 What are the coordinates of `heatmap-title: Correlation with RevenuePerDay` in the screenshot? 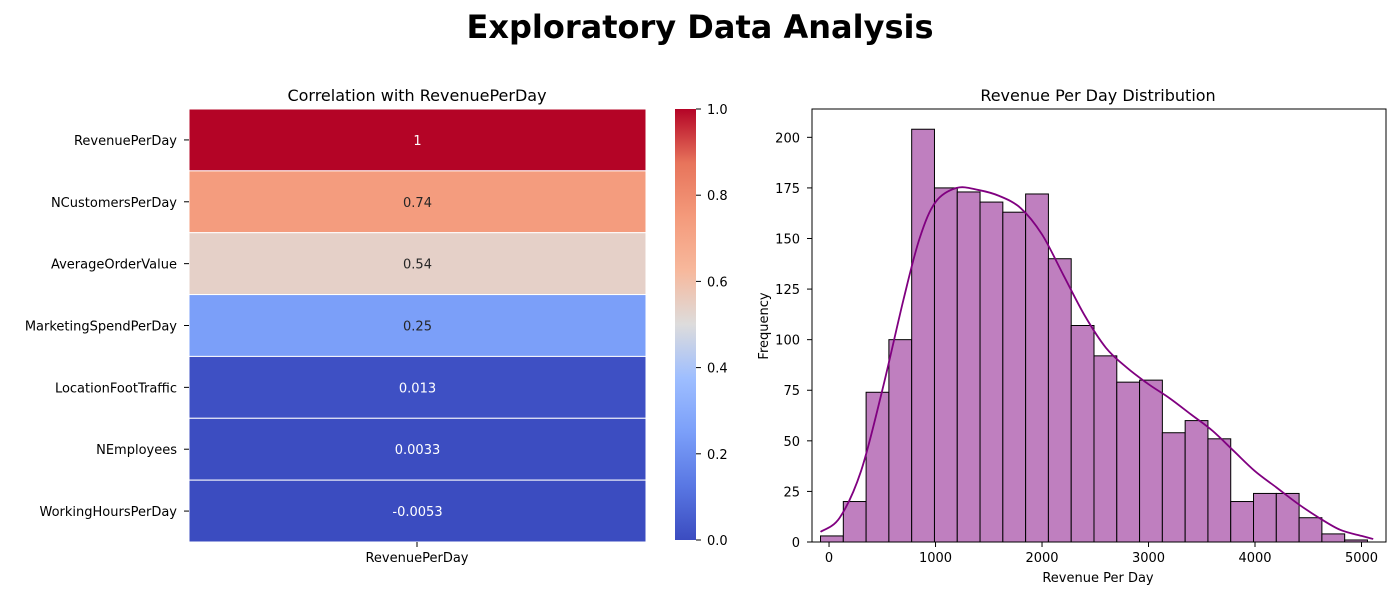 It's located at (416, 95).